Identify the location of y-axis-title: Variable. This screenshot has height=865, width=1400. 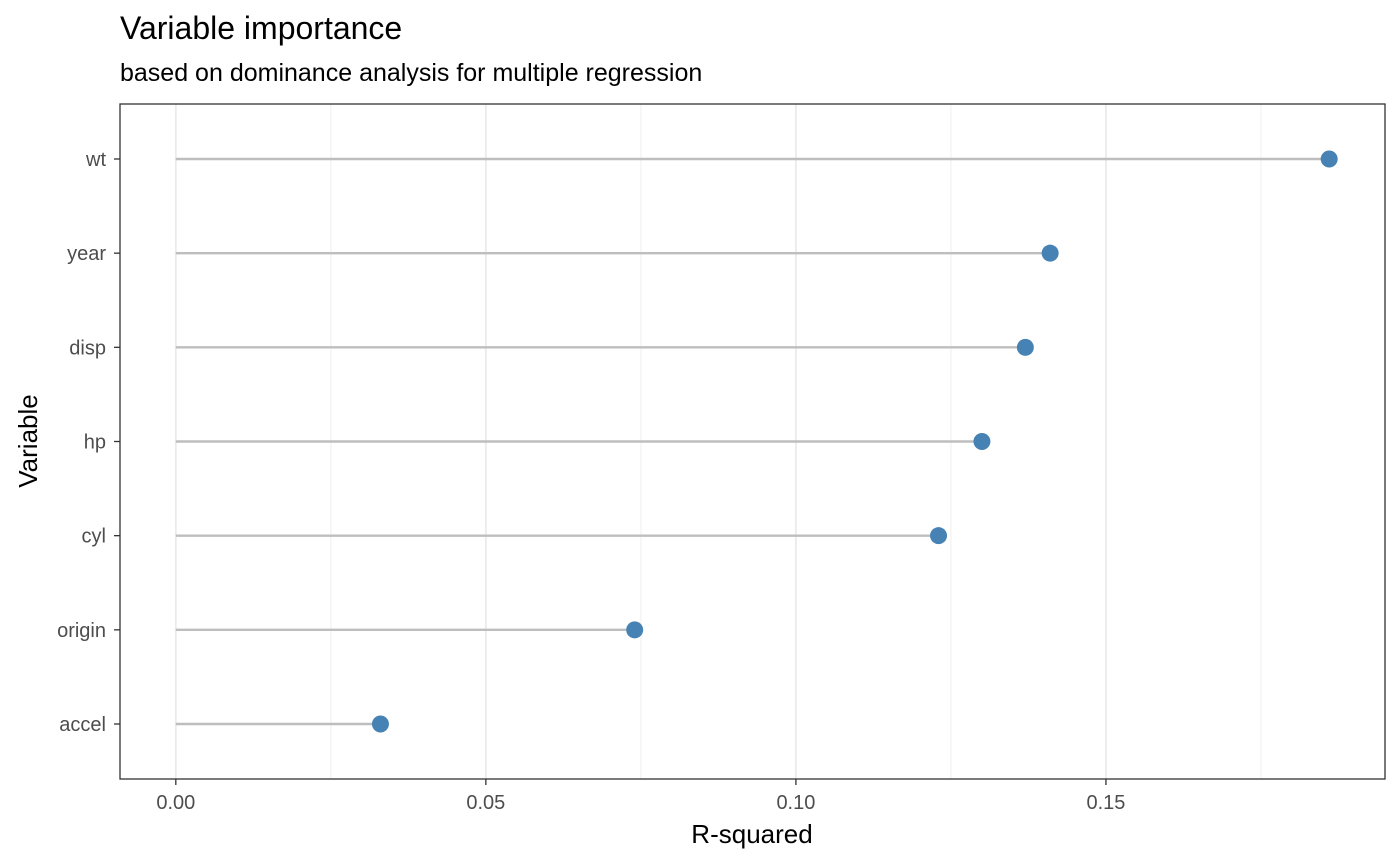
(28, 440).